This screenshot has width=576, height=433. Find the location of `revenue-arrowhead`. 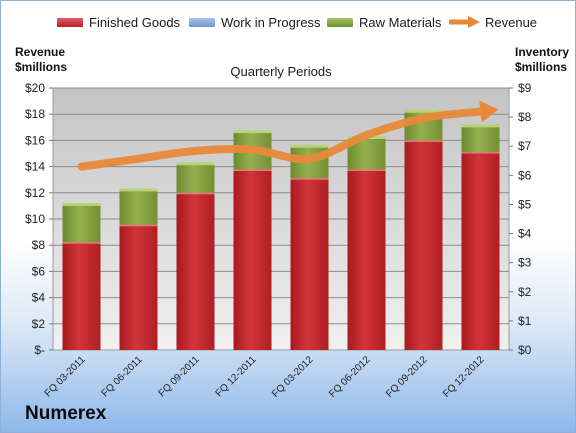

revenue-arrowhead is located at coordinates (489, 111).